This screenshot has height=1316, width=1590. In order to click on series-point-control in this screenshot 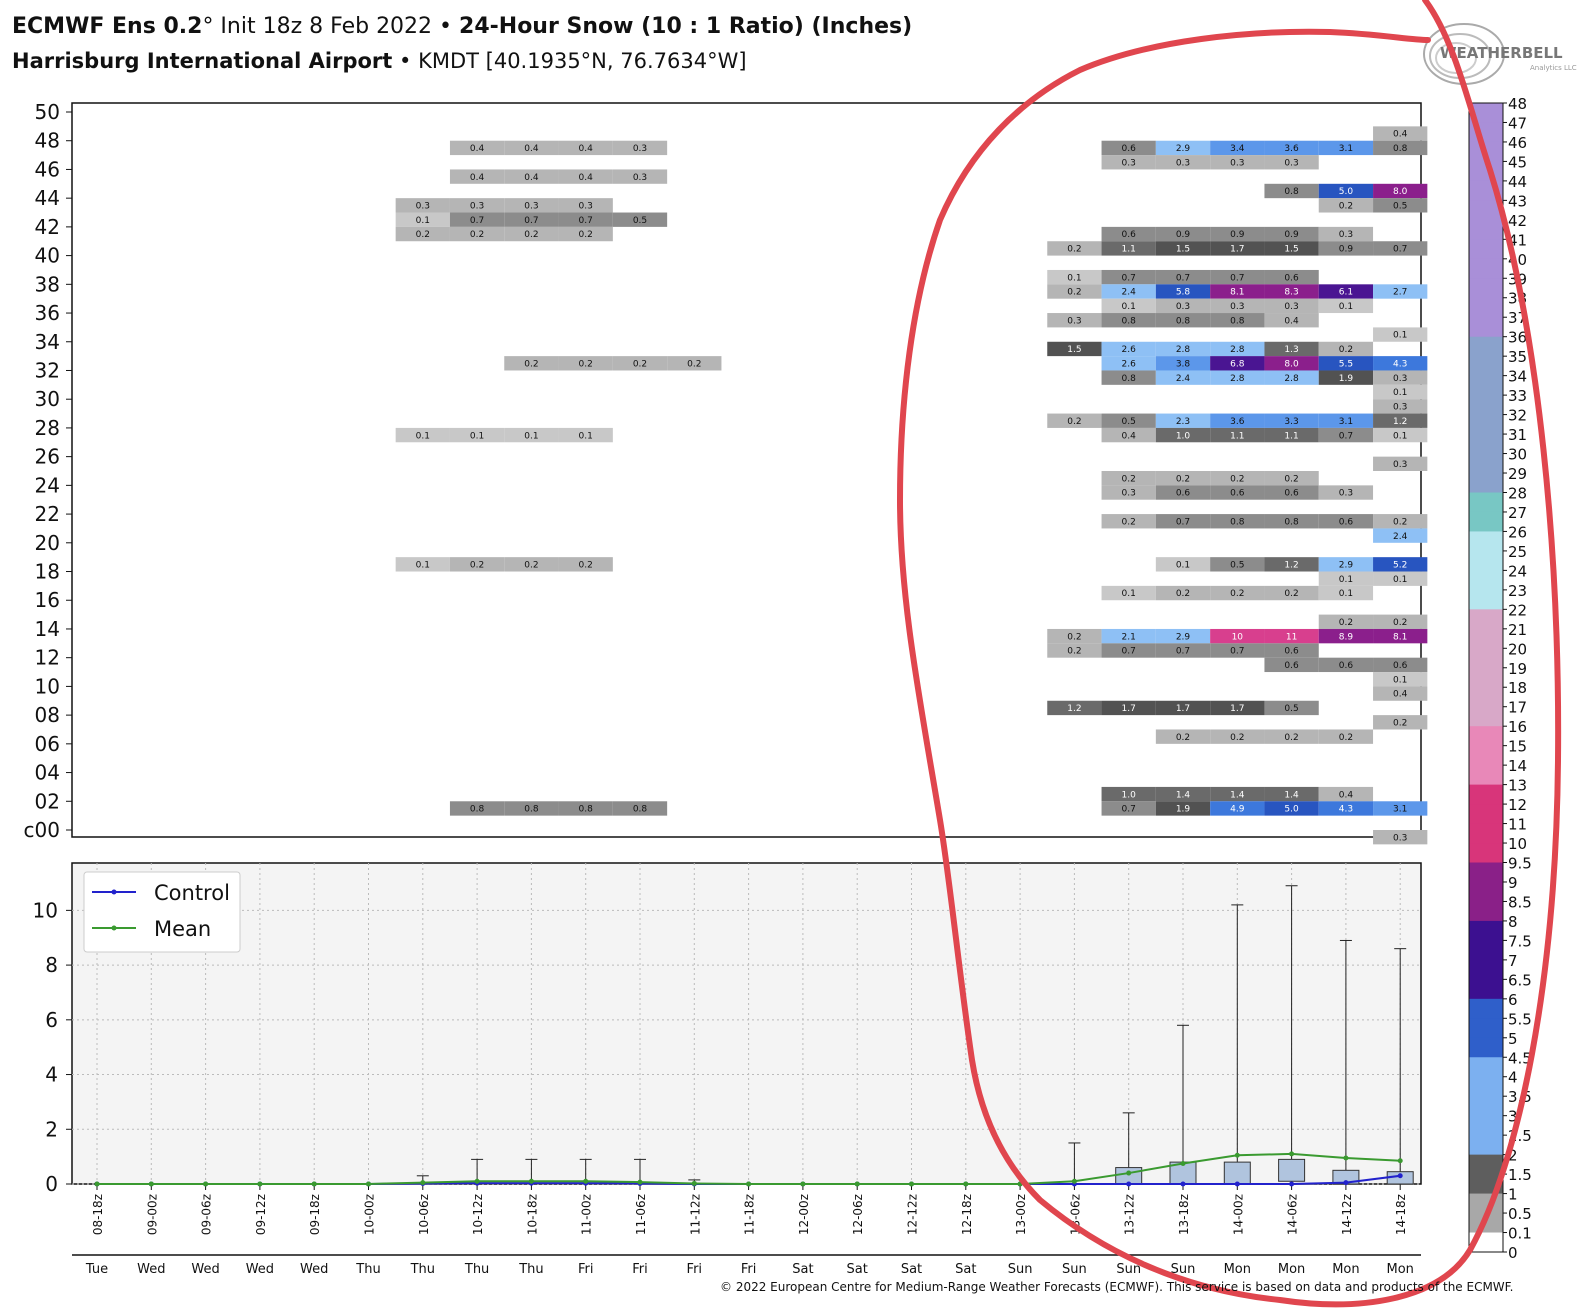, I will do `click(1129, 1184)`.